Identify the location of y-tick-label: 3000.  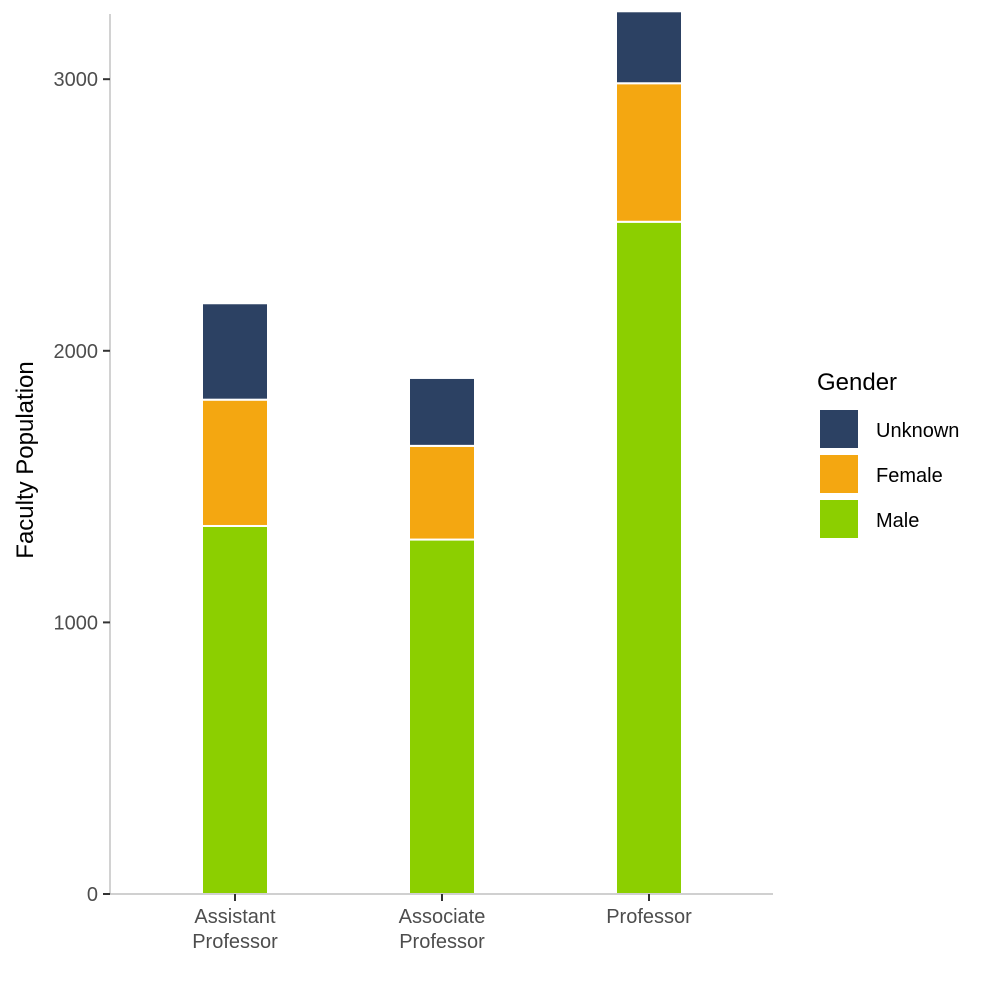
(76, 80).